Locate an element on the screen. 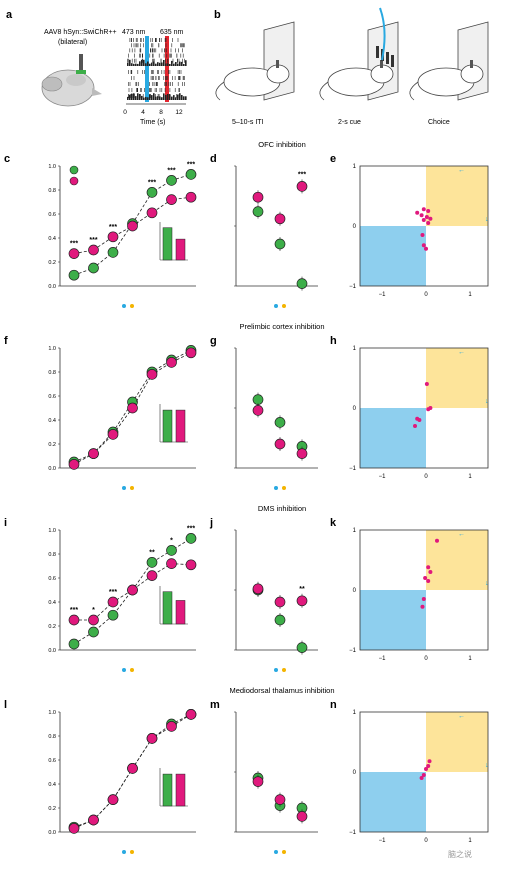 Image resolution: width=505 pixels, height=871 pixels. rat-tail is located at coordinates (220, 91).